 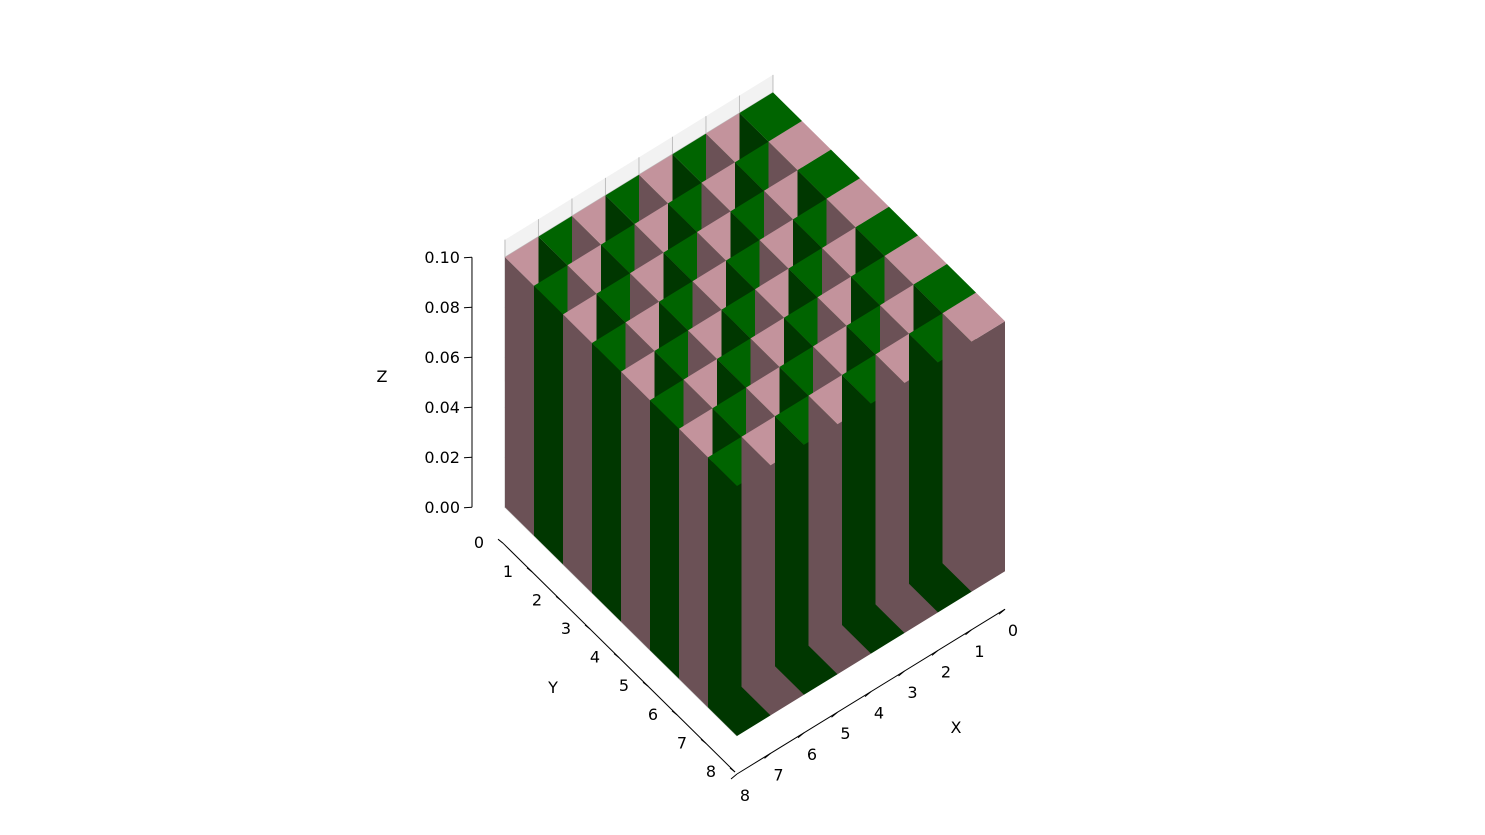 What do you see at coordinates (979, 651) in the screenshot?
I see `x-tick-label: 1` at bounding box center [979, 651].